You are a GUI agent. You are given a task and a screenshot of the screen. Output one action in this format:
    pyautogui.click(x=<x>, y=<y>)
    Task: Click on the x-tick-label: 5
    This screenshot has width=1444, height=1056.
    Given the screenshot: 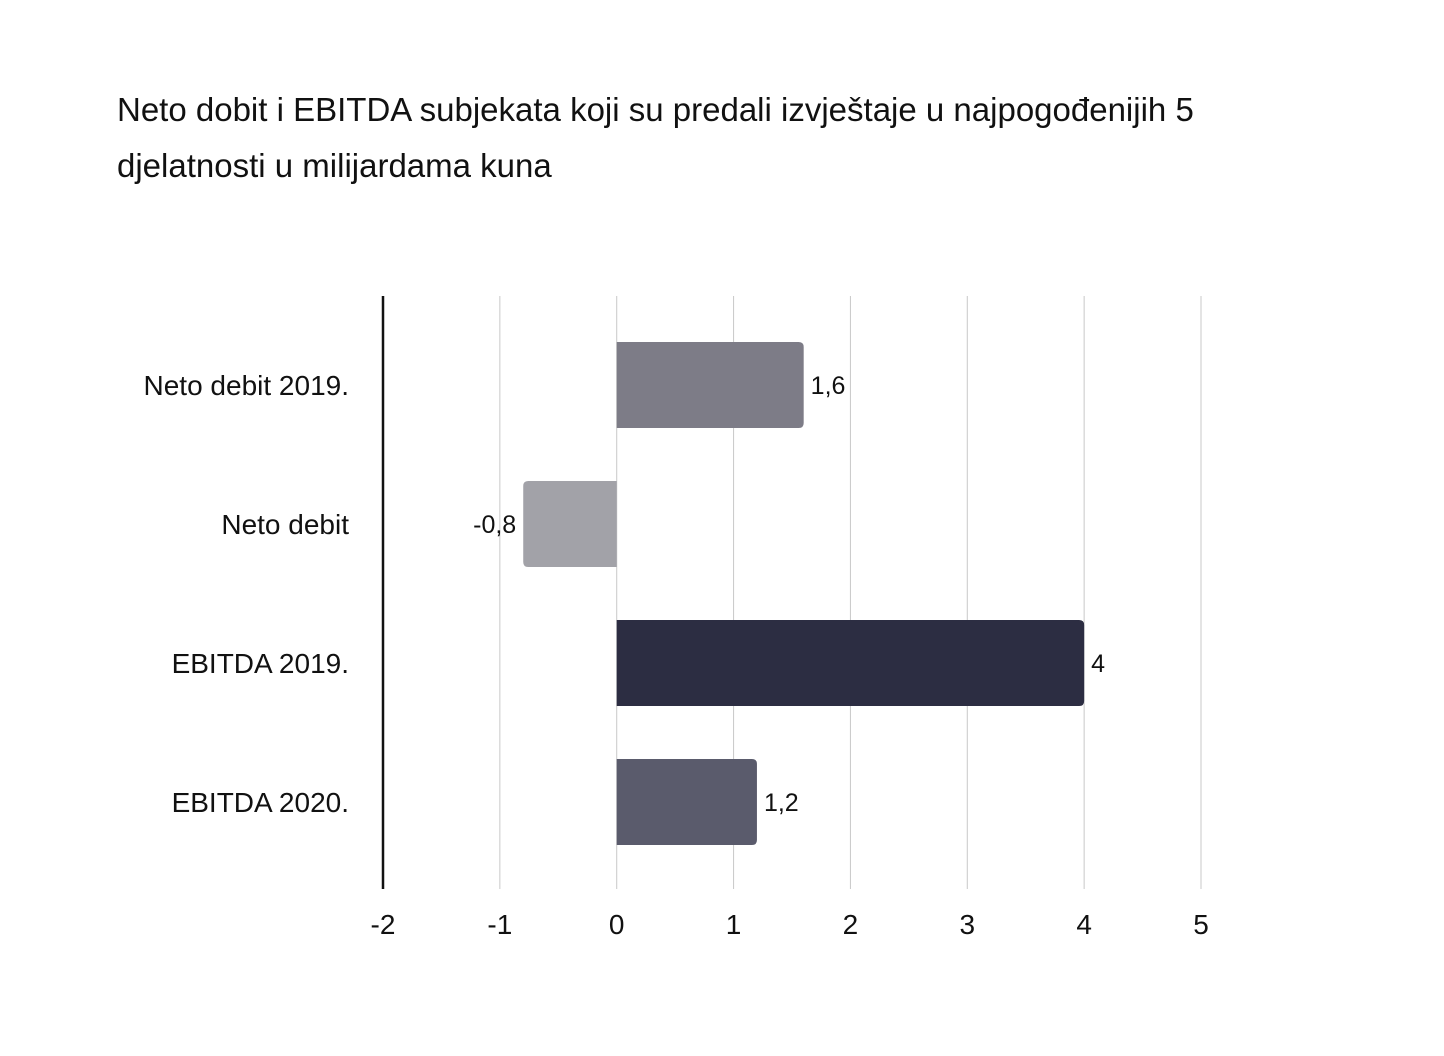 What is the action you would take?
    pyautogui.click(x=1201, y=924)
    